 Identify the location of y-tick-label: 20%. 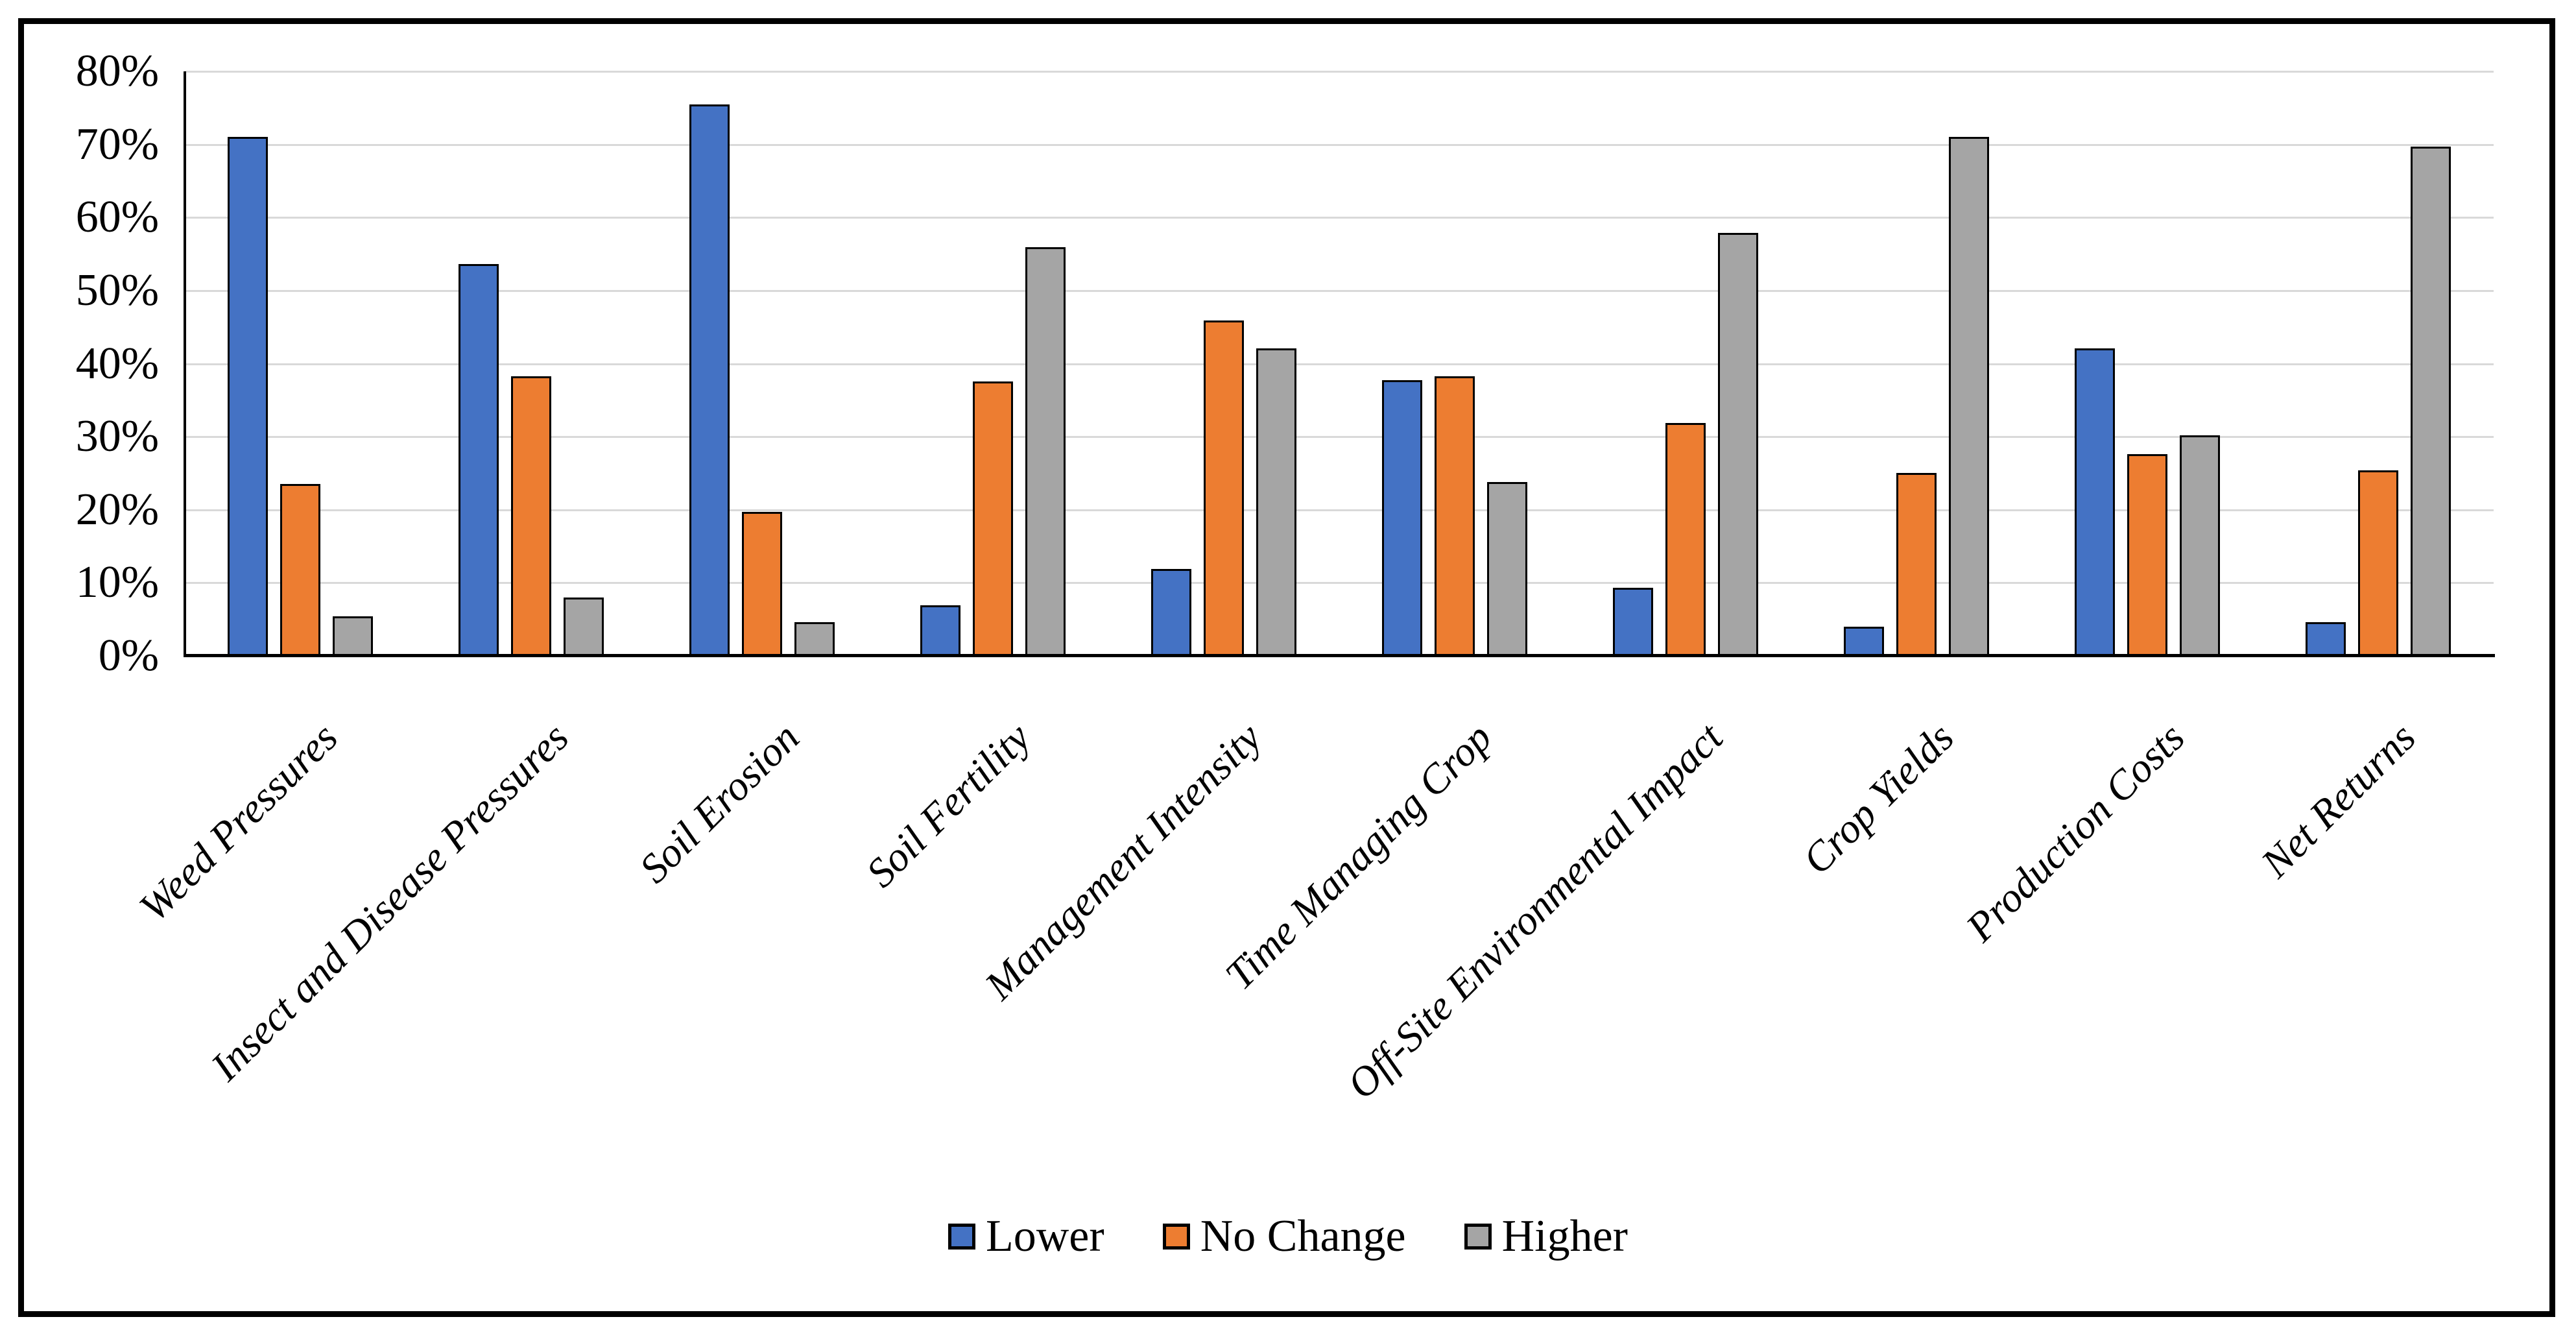
(117, 509).